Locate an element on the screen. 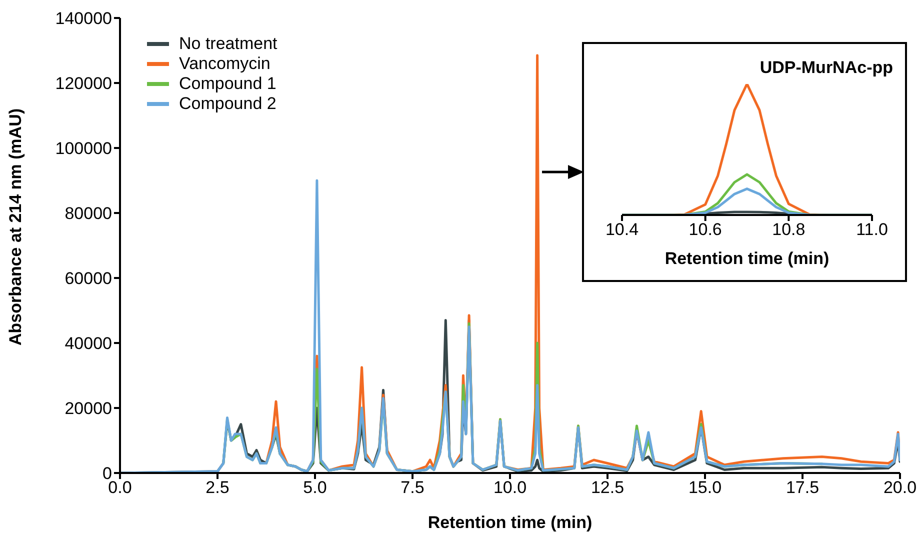  legend-label: Compound 1 is located at coordinates (227, 84).